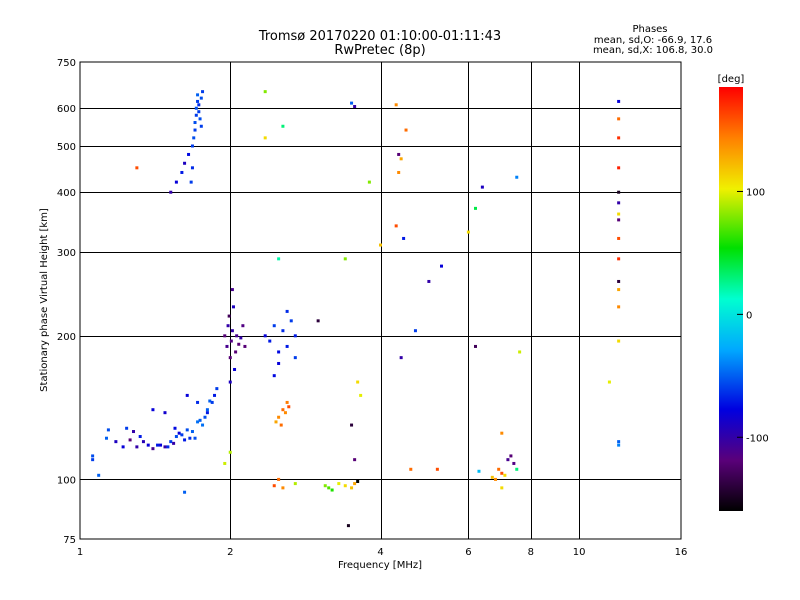 Image resolution: width=800 pixels, height=600 pixels. What do you see at coordinates (653, 40) in the screenshot?
I see `phase-info-o-mode: mean, sd,O: -66.9, 17.6` at bounding box center [653, 40].